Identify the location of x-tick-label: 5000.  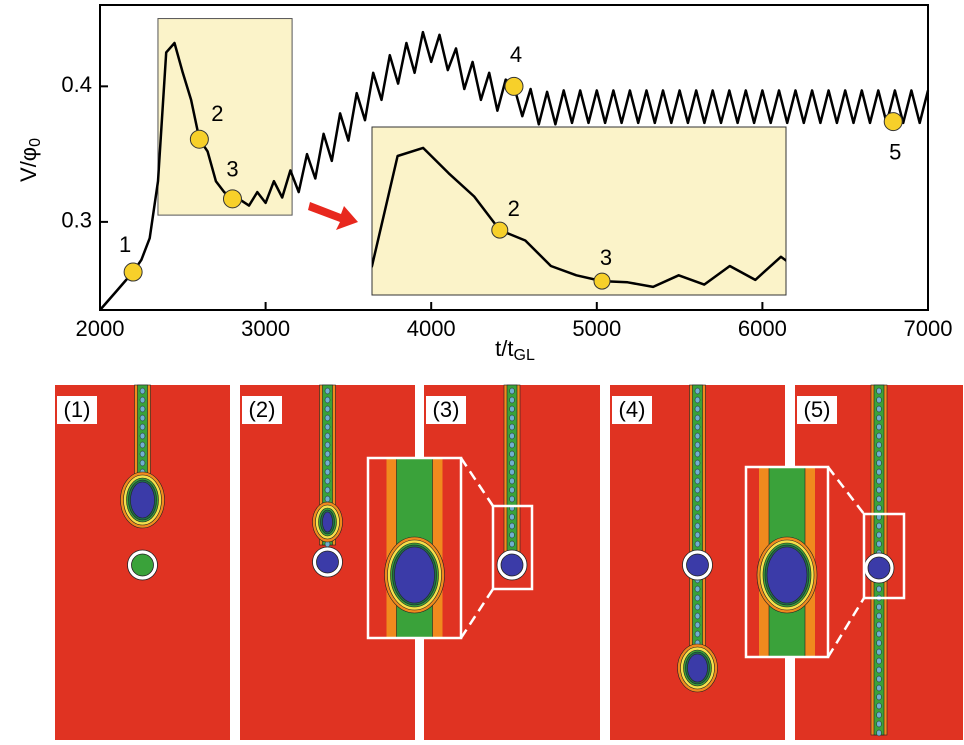
(596, 328).